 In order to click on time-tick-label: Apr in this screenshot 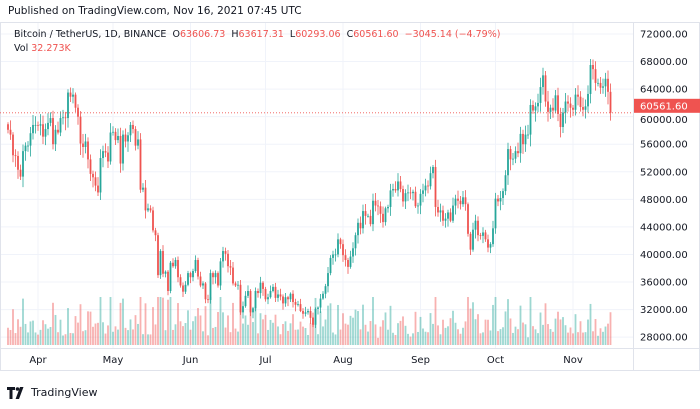, I will do `click(38, 360)`.